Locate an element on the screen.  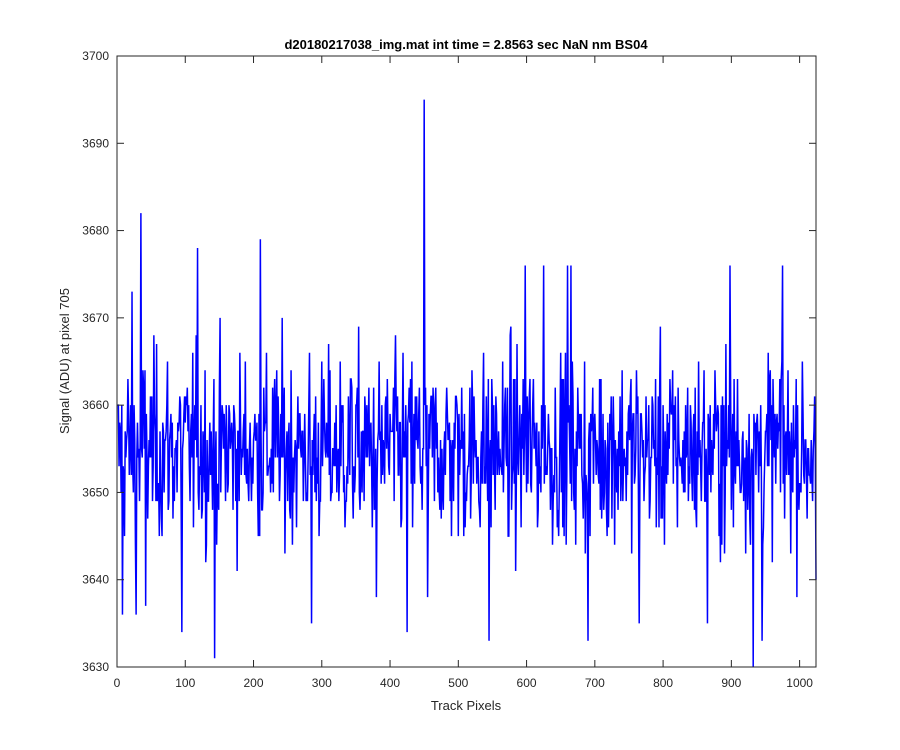
y-tick-label: 3660 is located at coordinates (95, 405).